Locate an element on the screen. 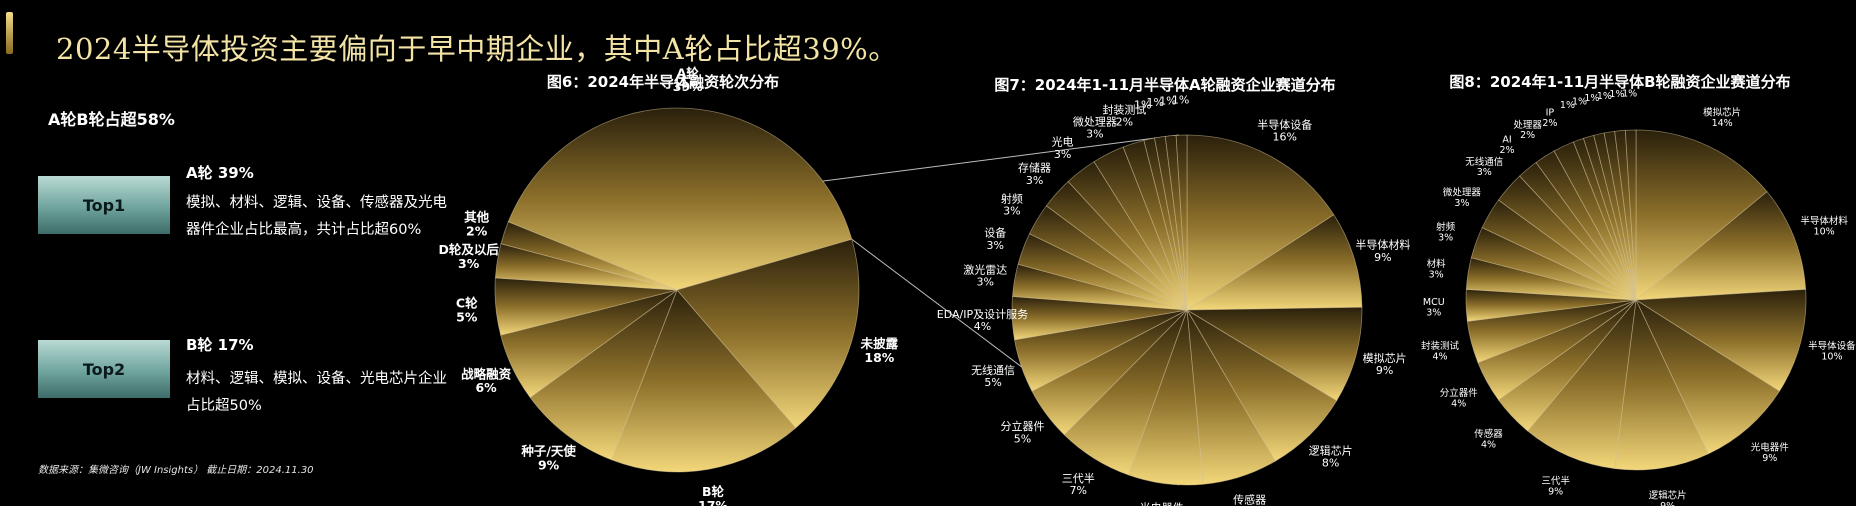 The width and height of the screenshot is (1856, 506). chart8-slice-label-6: 传感器 4% is located at coordinates (1488, 439).